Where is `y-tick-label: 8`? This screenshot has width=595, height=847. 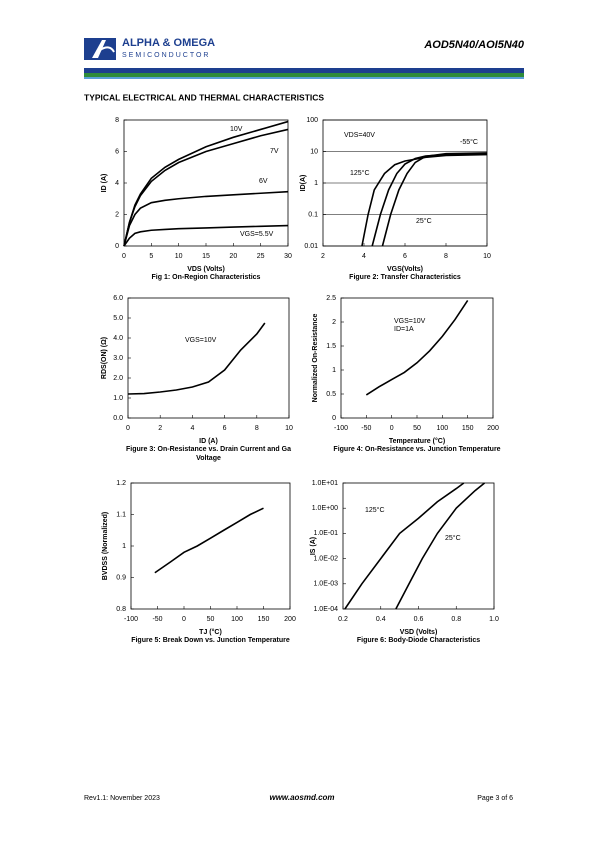 y-tick-label: 8 is located at coordinates (117, 120).